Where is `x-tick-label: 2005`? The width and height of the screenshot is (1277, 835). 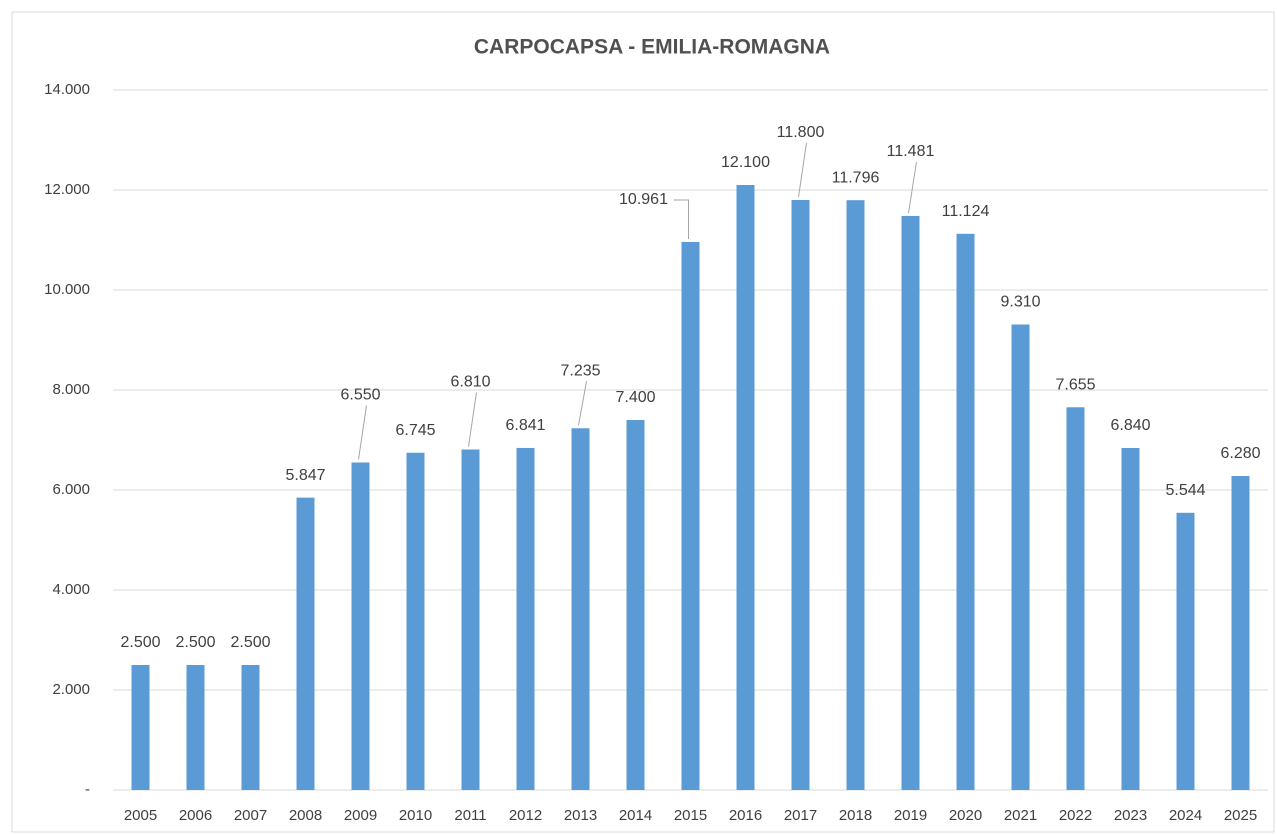 x-tick-label: 2005 is located at coordinates (140, 815).